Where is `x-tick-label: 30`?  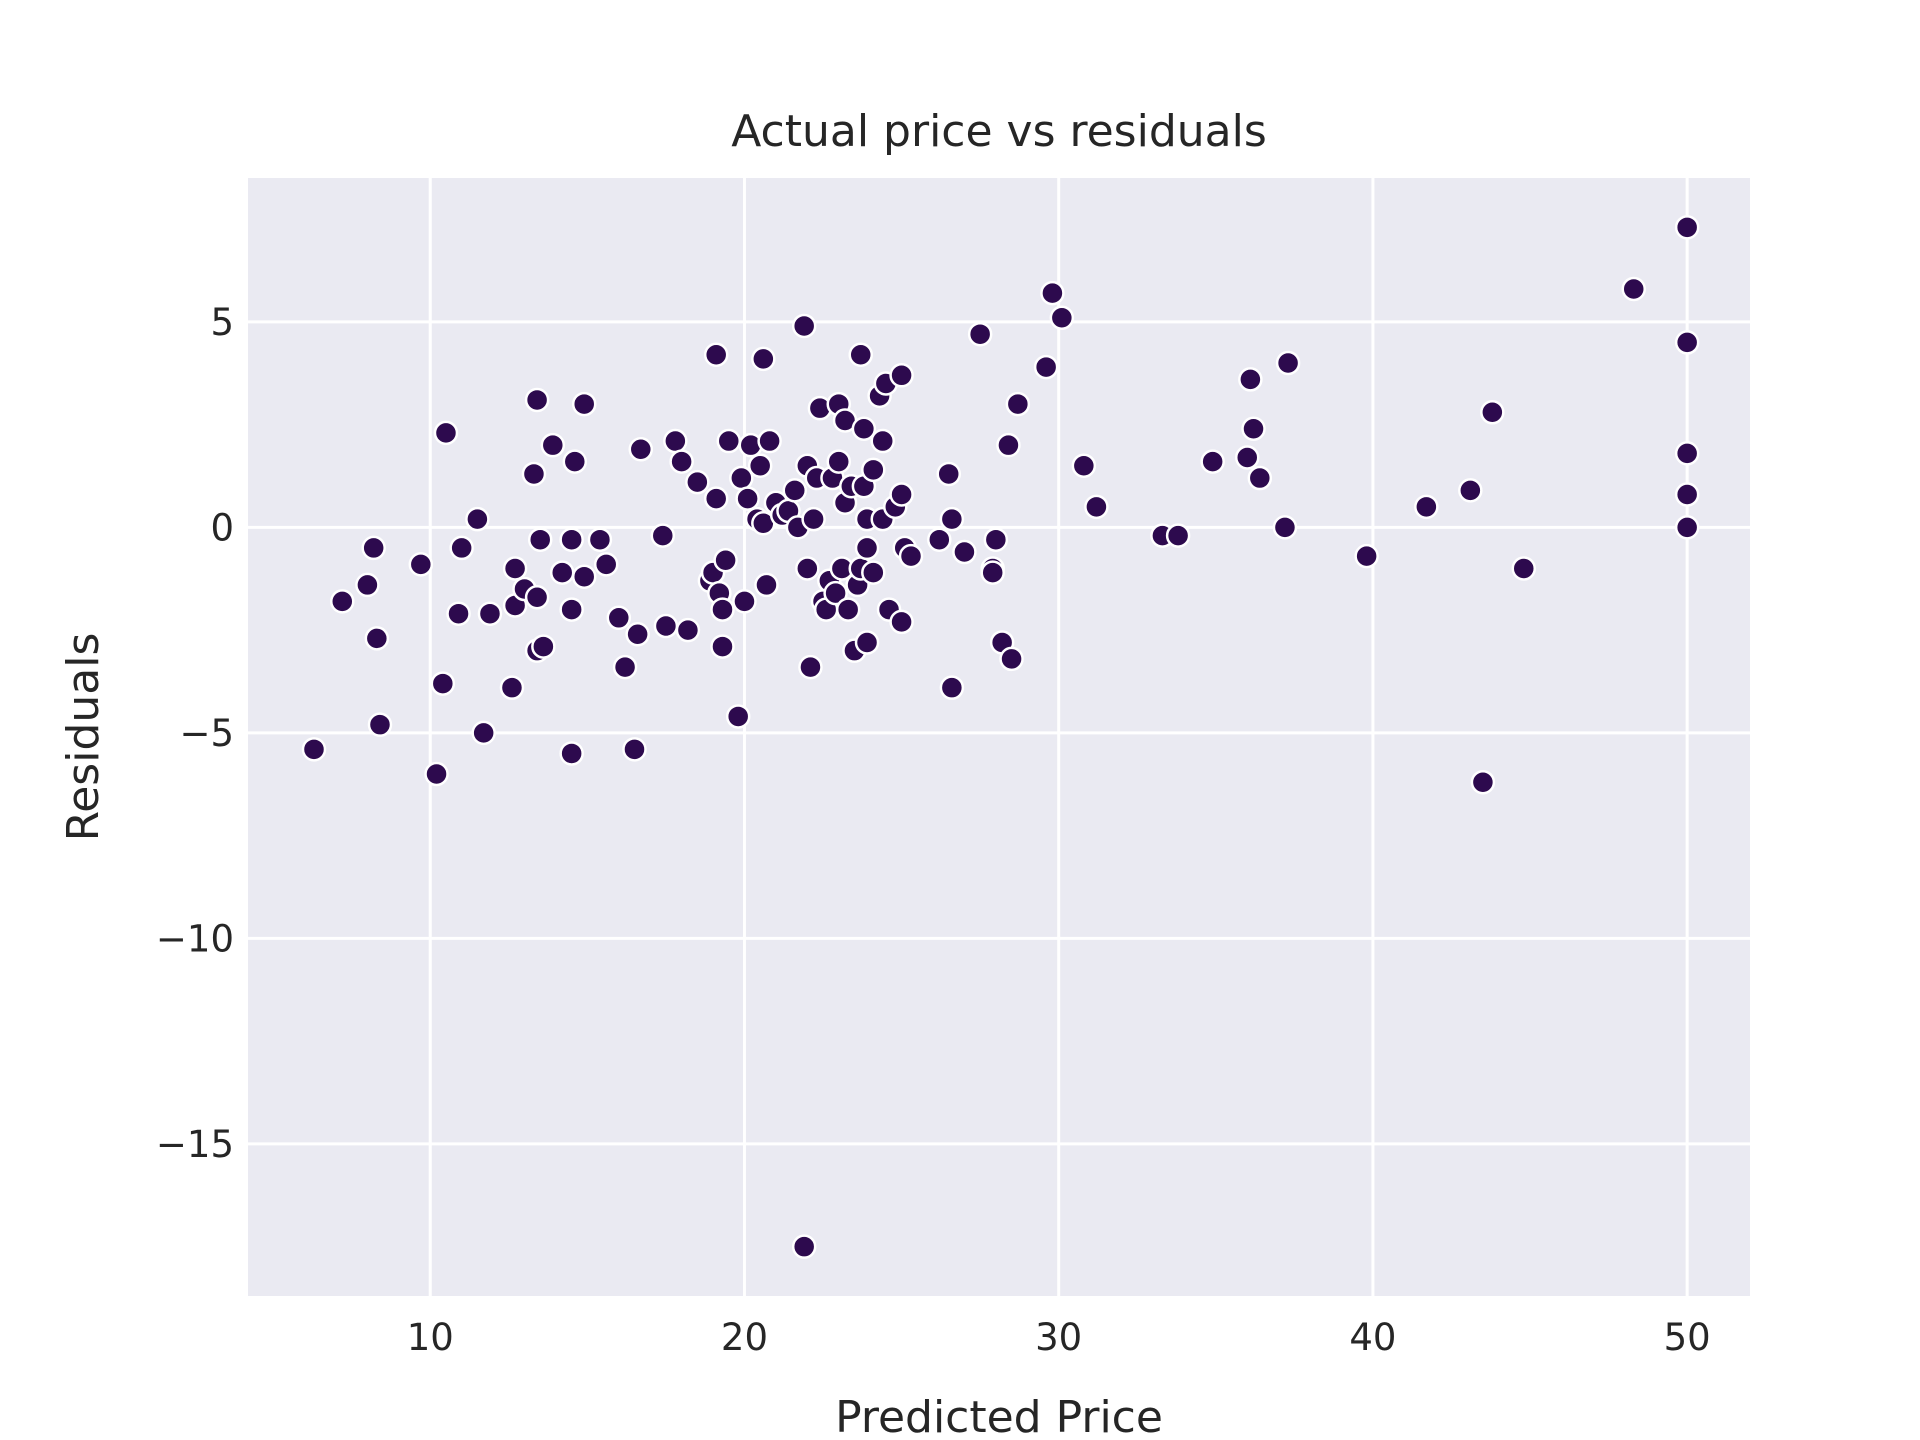
x-tick-label: 30 is located at coordinates (1058, 1337).